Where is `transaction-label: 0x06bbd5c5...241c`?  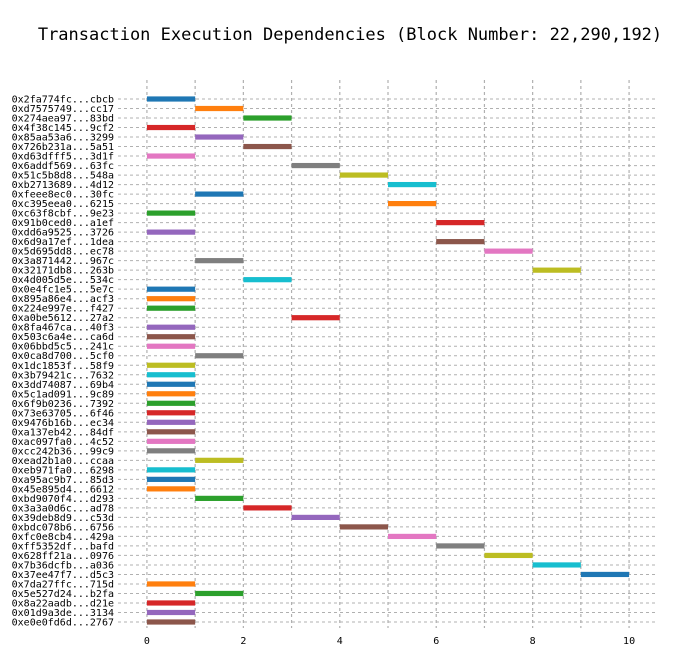
transaction-label: 0x06bbd5c5...241c is located at coordinates (63, 347).